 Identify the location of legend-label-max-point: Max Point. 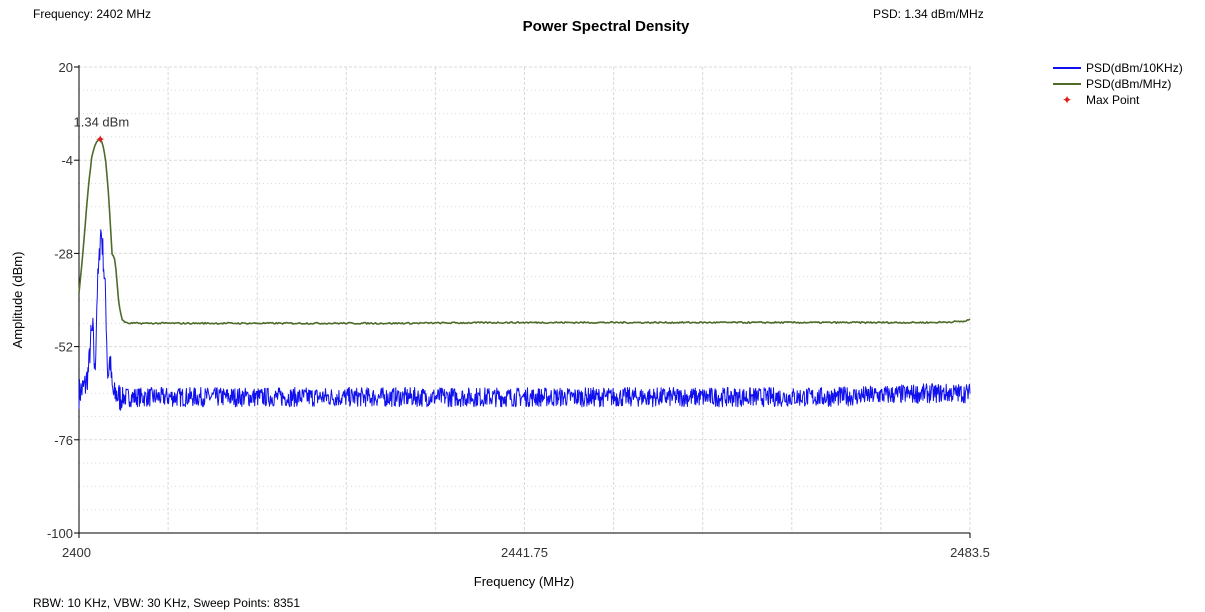
(1113, 100).